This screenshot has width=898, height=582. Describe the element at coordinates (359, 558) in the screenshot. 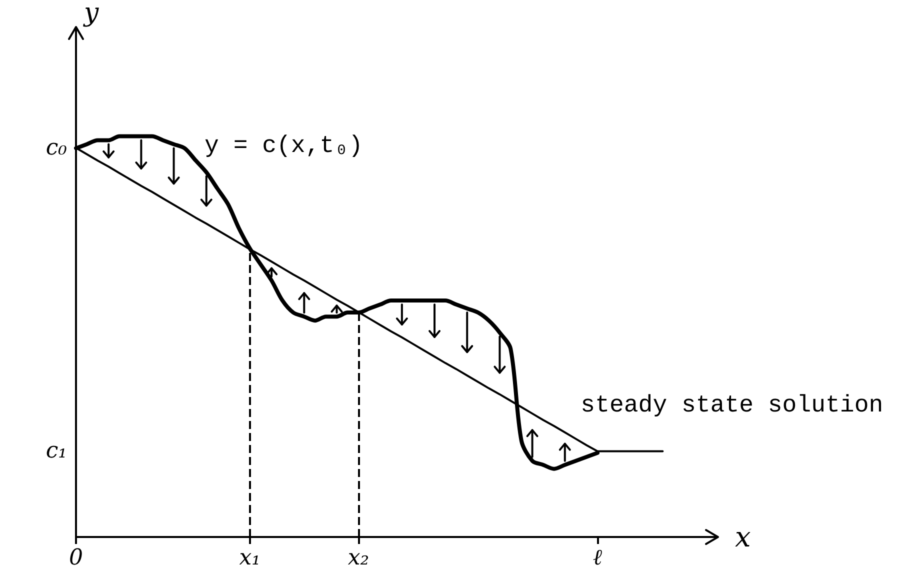

I see `x-tick-label: x₂` at that location.